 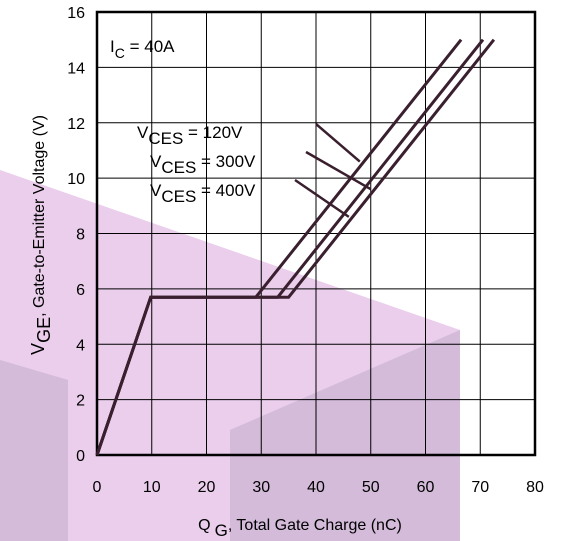 I want to click on y-tick-label: 10, so click(x=76, y=179).